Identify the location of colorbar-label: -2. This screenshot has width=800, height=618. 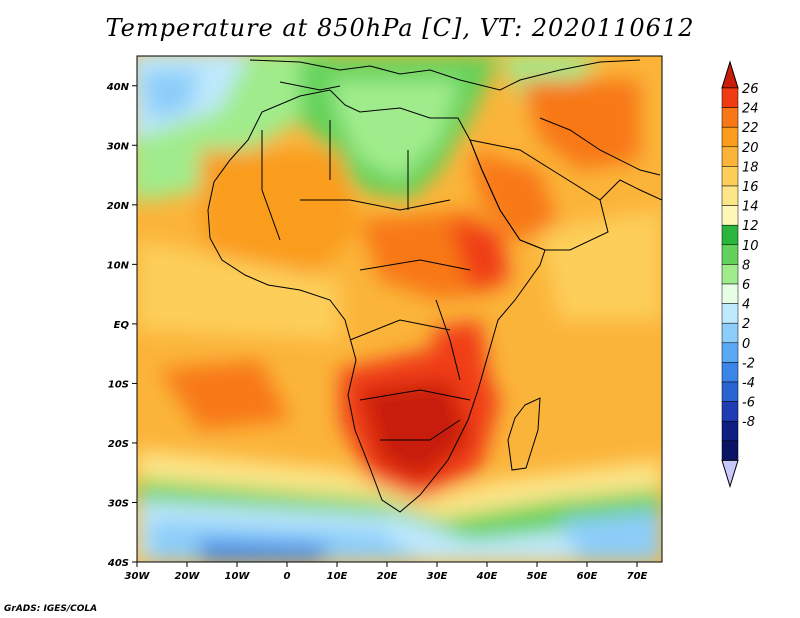
(748, 363).